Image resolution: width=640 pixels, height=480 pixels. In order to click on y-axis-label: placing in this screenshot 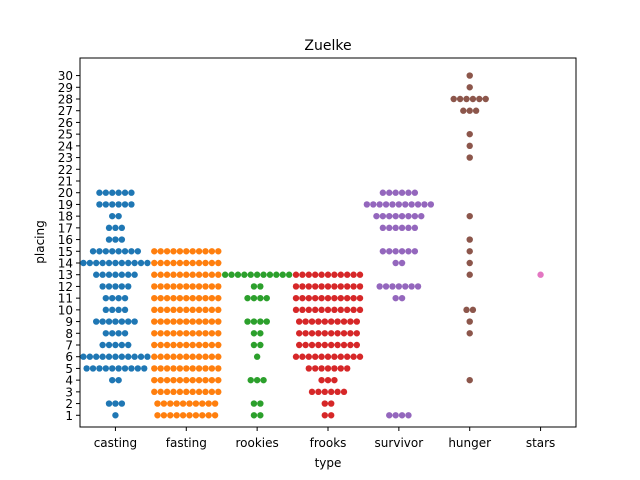, I will do `click(40, 241)`.